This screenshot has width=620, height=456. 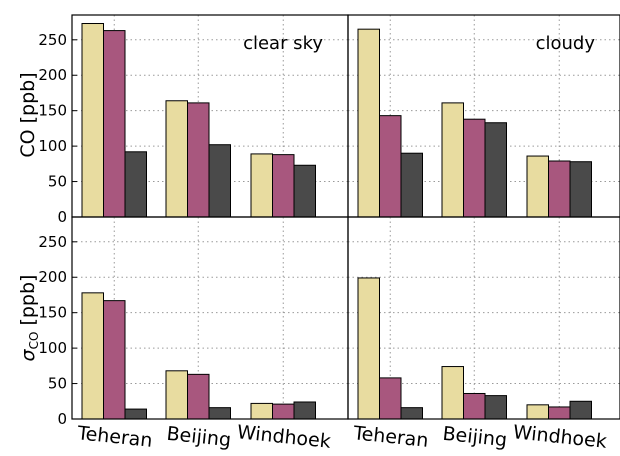 What do you see at coordinates (28, 354) in the screenshot?
I see `sigma-symbol: σ` at bounding box center [28, 354].